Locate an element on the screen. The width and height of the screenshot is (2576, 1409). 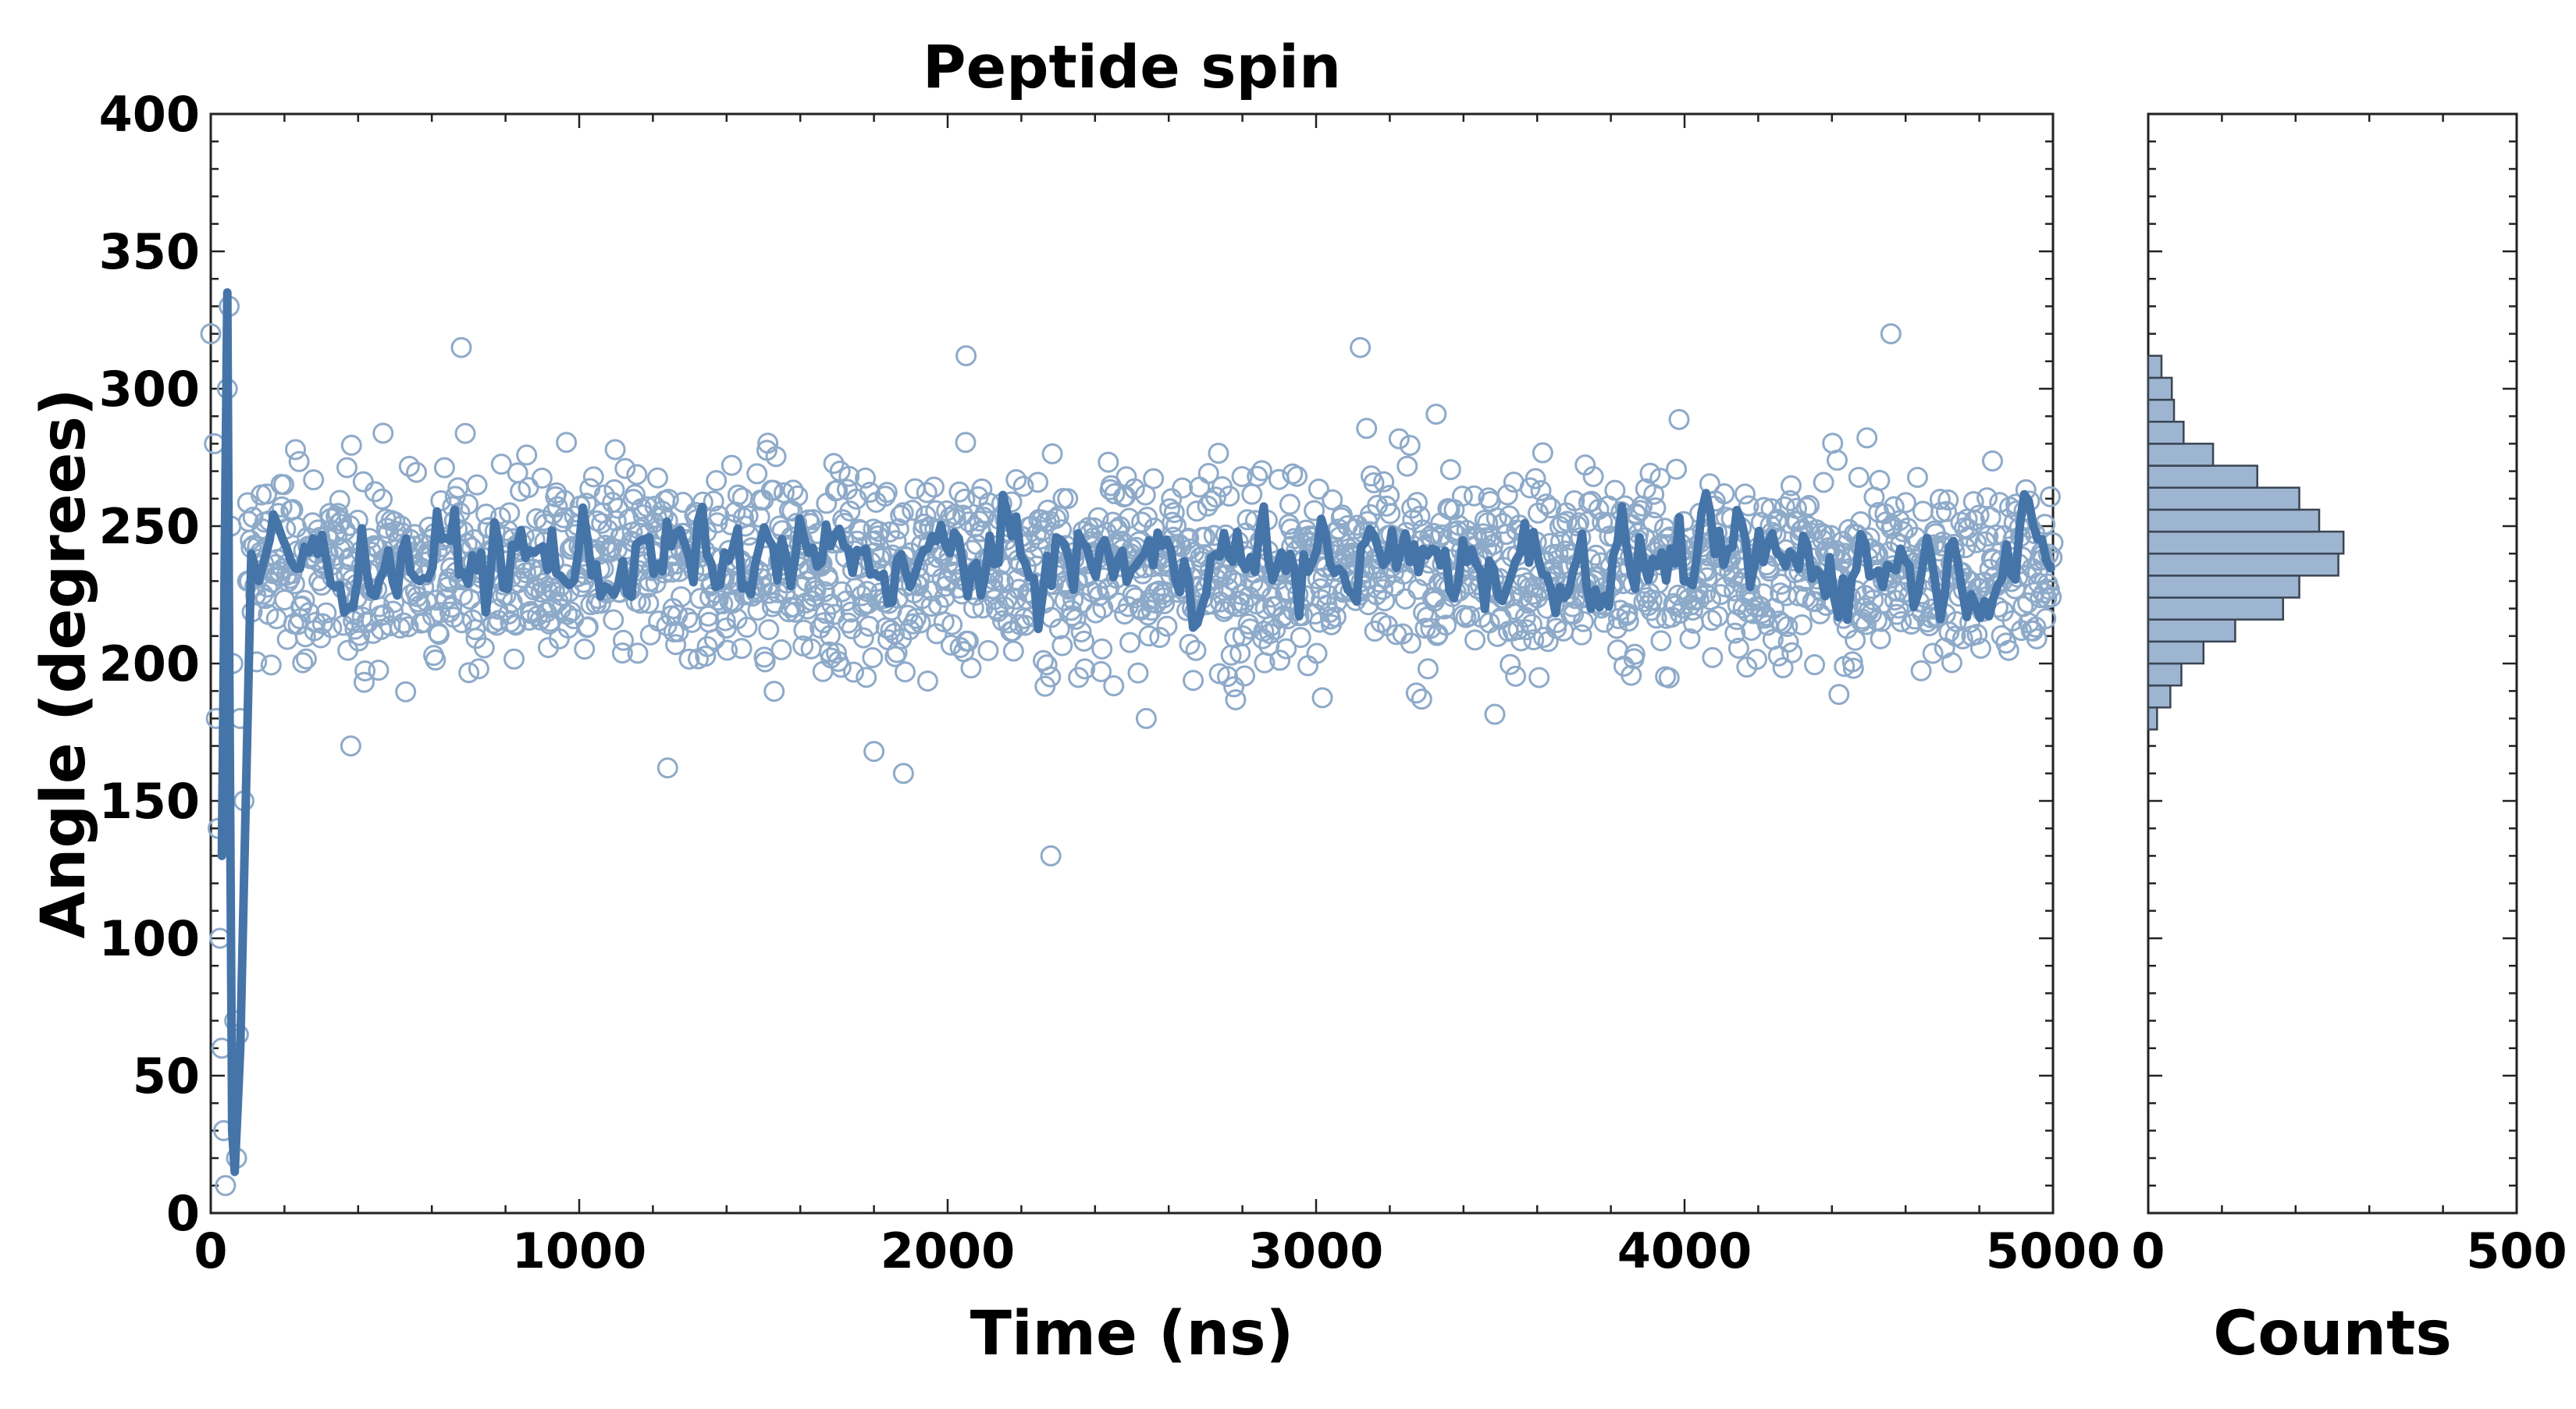
x-tick-label: 1000 is located at coordinates (579, 1250).